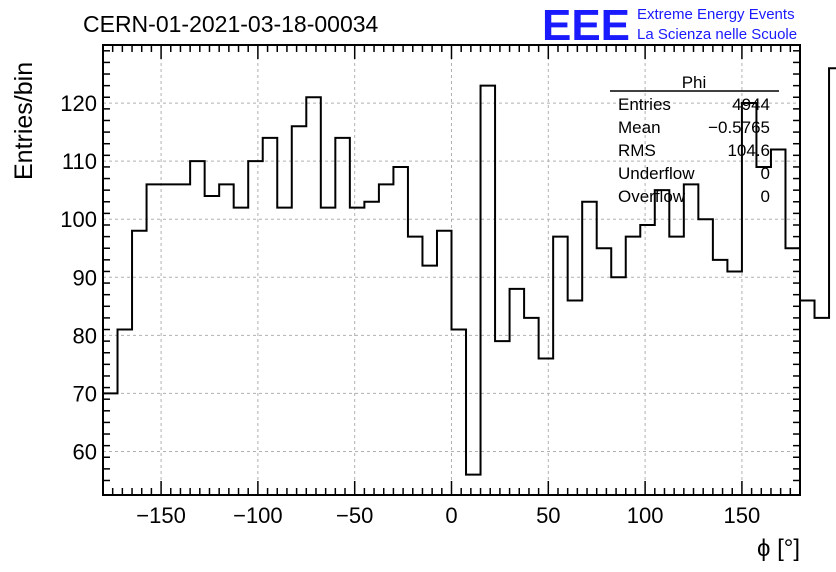 The height and width of the screenshot is (572, 836). What do you see at coordinates (586, 25) in the screenshot?
I see `eee-logo: EEE` at bounding box center [586, 25].